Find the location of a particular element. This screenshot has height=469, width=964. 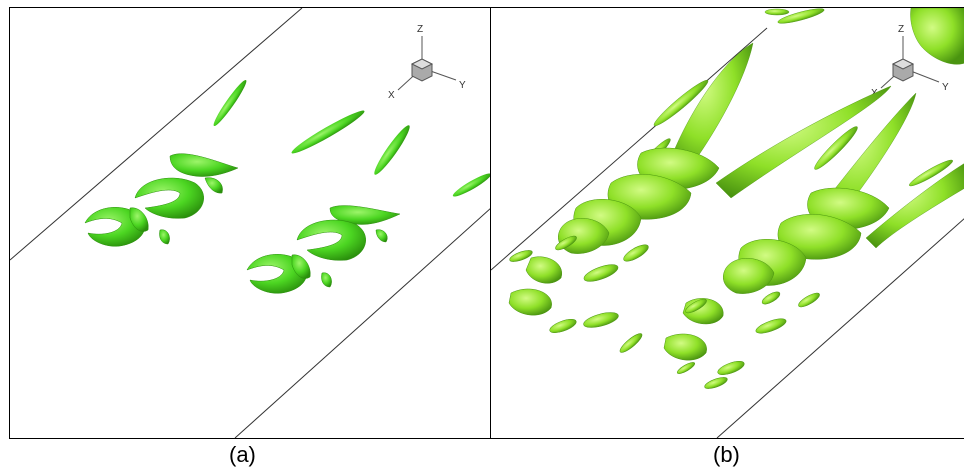

vortex-structure-left-b is located at coordinates (613, 251).